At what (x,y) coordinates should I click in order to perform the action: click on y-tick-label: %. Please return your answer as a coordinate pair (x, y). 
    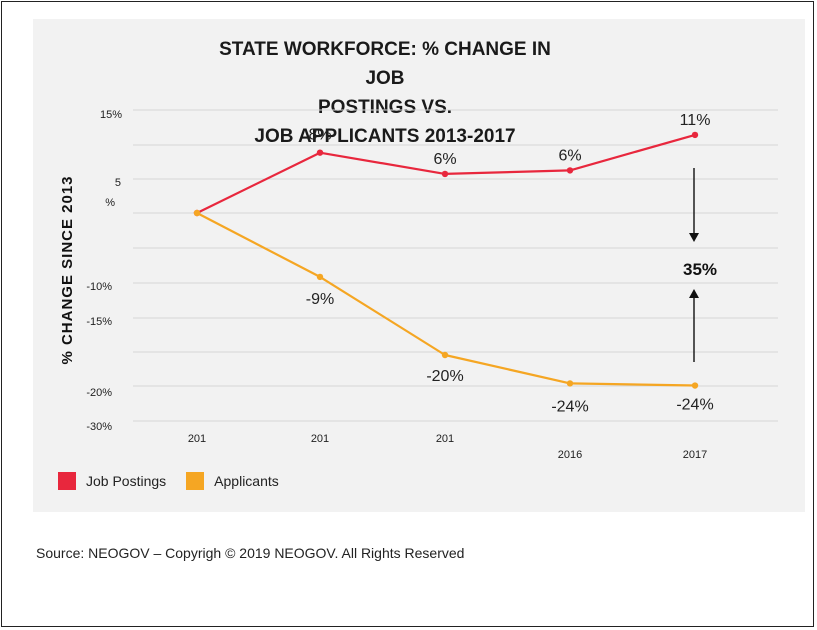
    Looking at the image, I should click on (110, 203).